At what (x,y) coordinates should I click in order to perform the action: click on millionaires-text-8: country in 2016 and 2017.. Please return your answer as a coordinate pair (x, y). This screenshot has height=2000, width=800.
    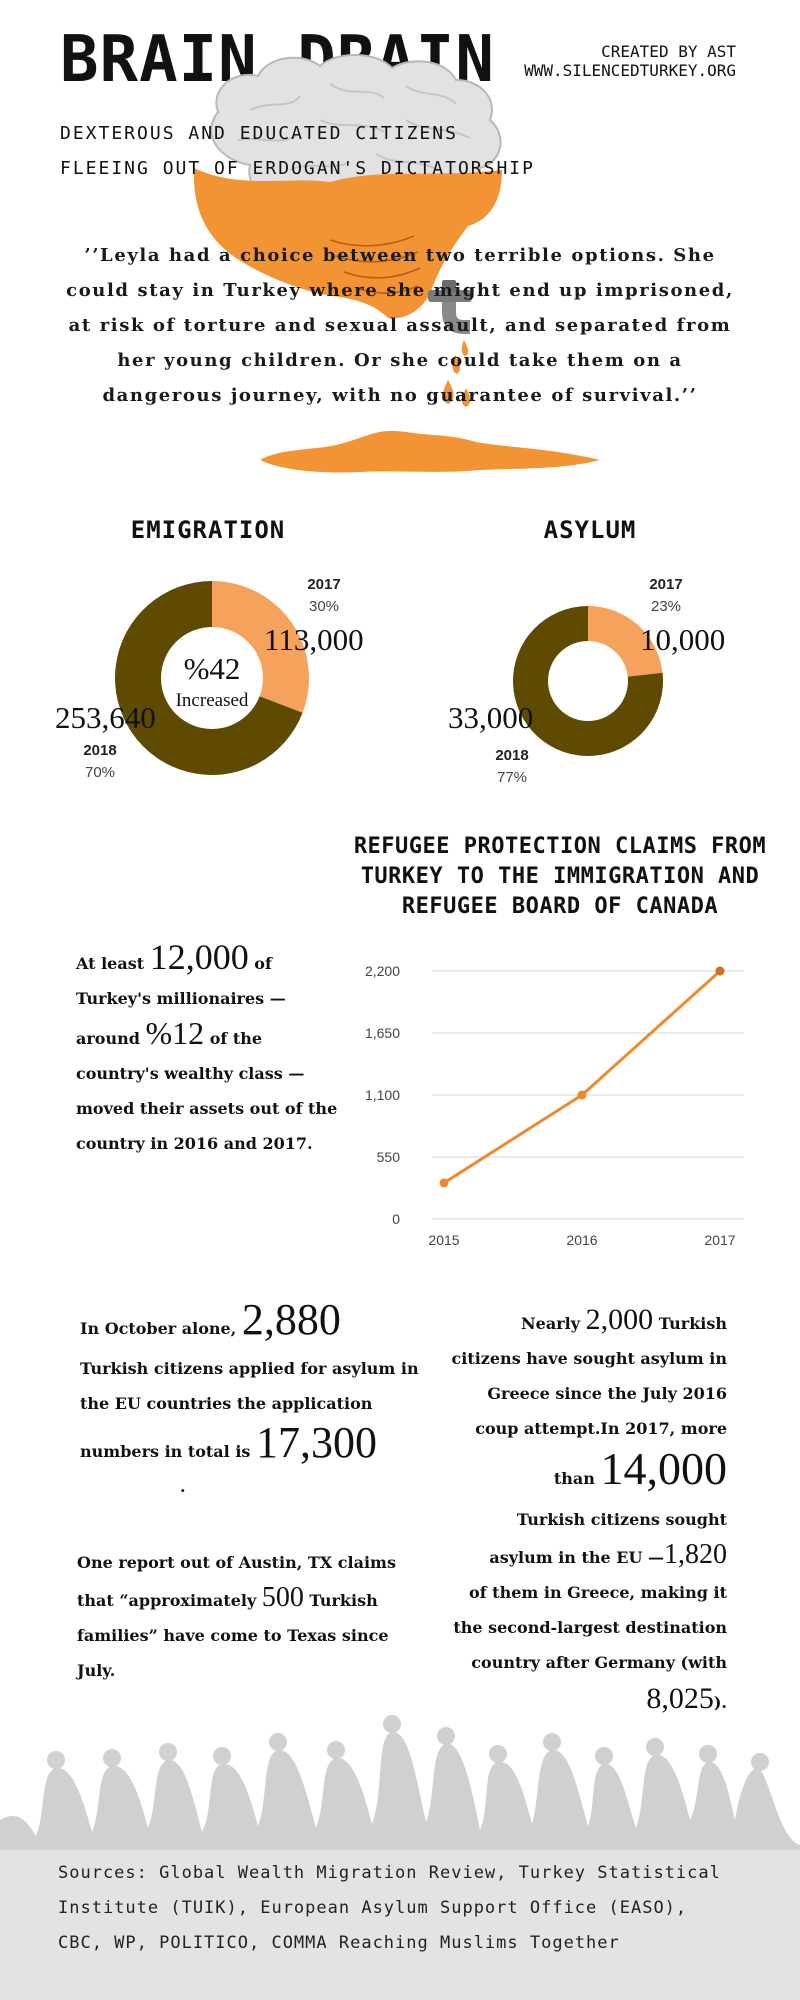
    Looking at the image, I should click on (194, 1143).